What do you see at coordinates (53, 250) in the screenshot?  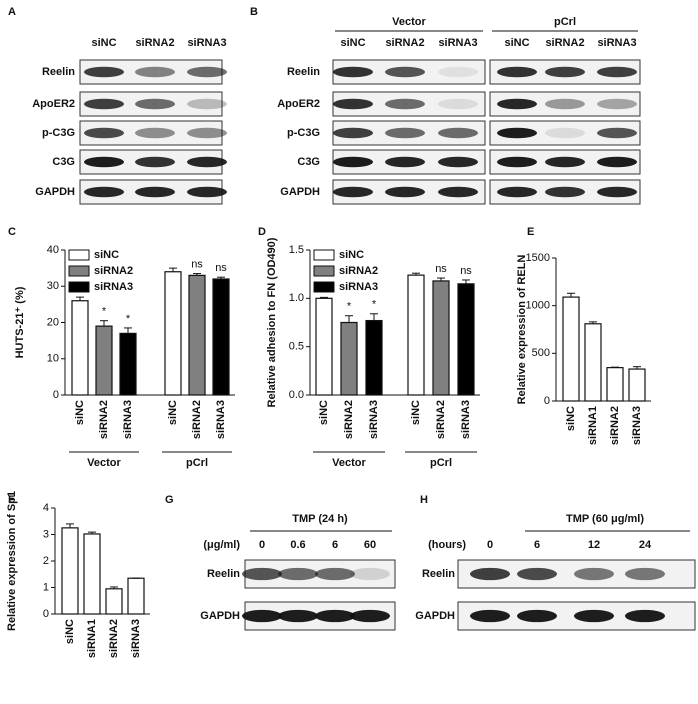 I see `y-tick-label: 40` at bounding box center [53, 250].